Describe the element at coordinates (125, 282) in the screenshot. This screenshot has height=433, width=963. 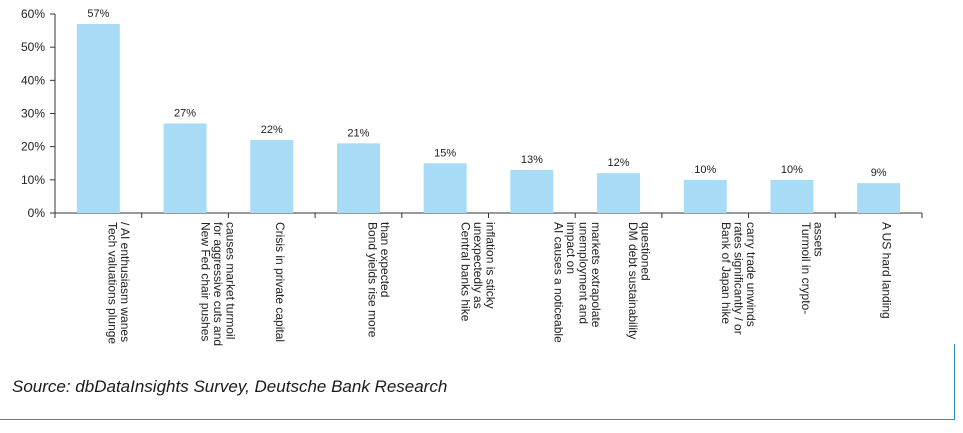
I see `category-label-line: / AI enthusiasm wanes` at that location.